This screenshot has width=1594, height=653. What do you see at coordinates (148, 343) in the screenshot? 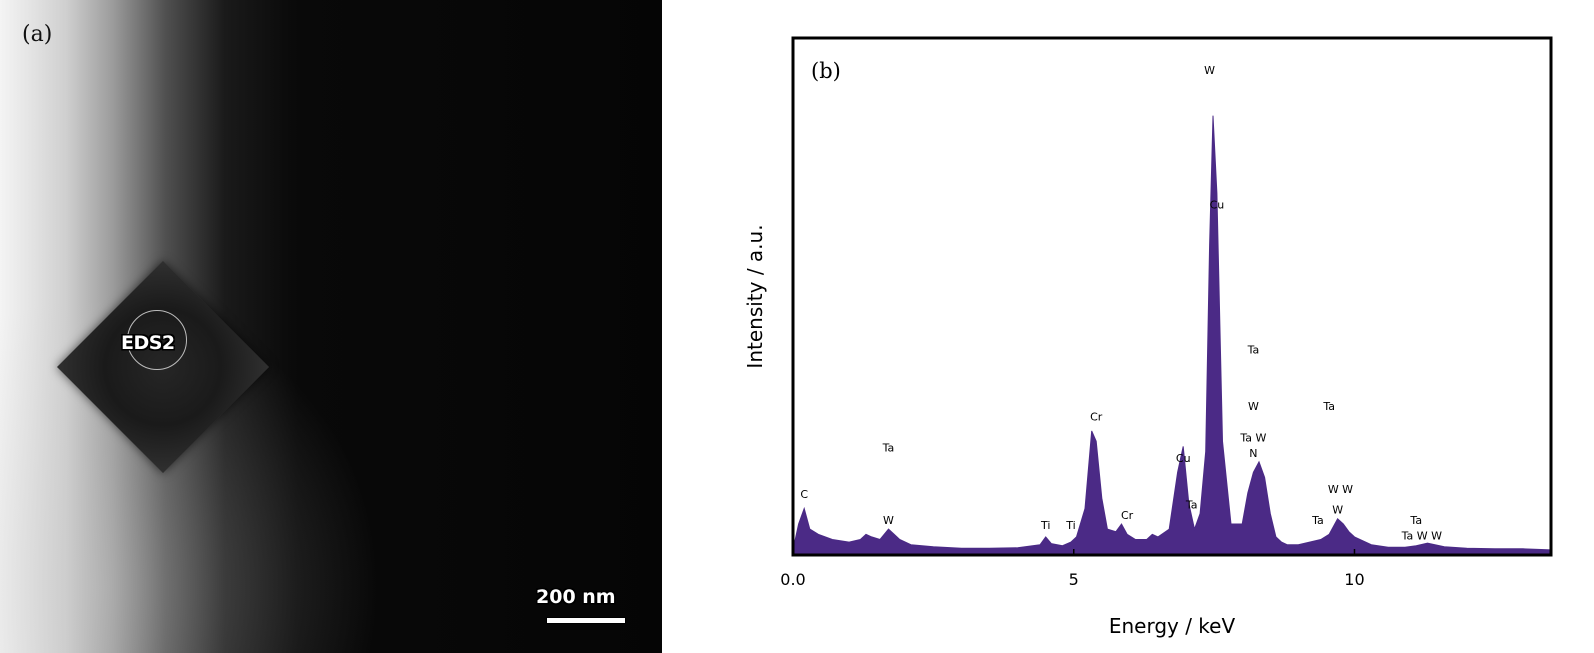
I see `eds-region-label: EDS2` at bounding box center [148, 343].